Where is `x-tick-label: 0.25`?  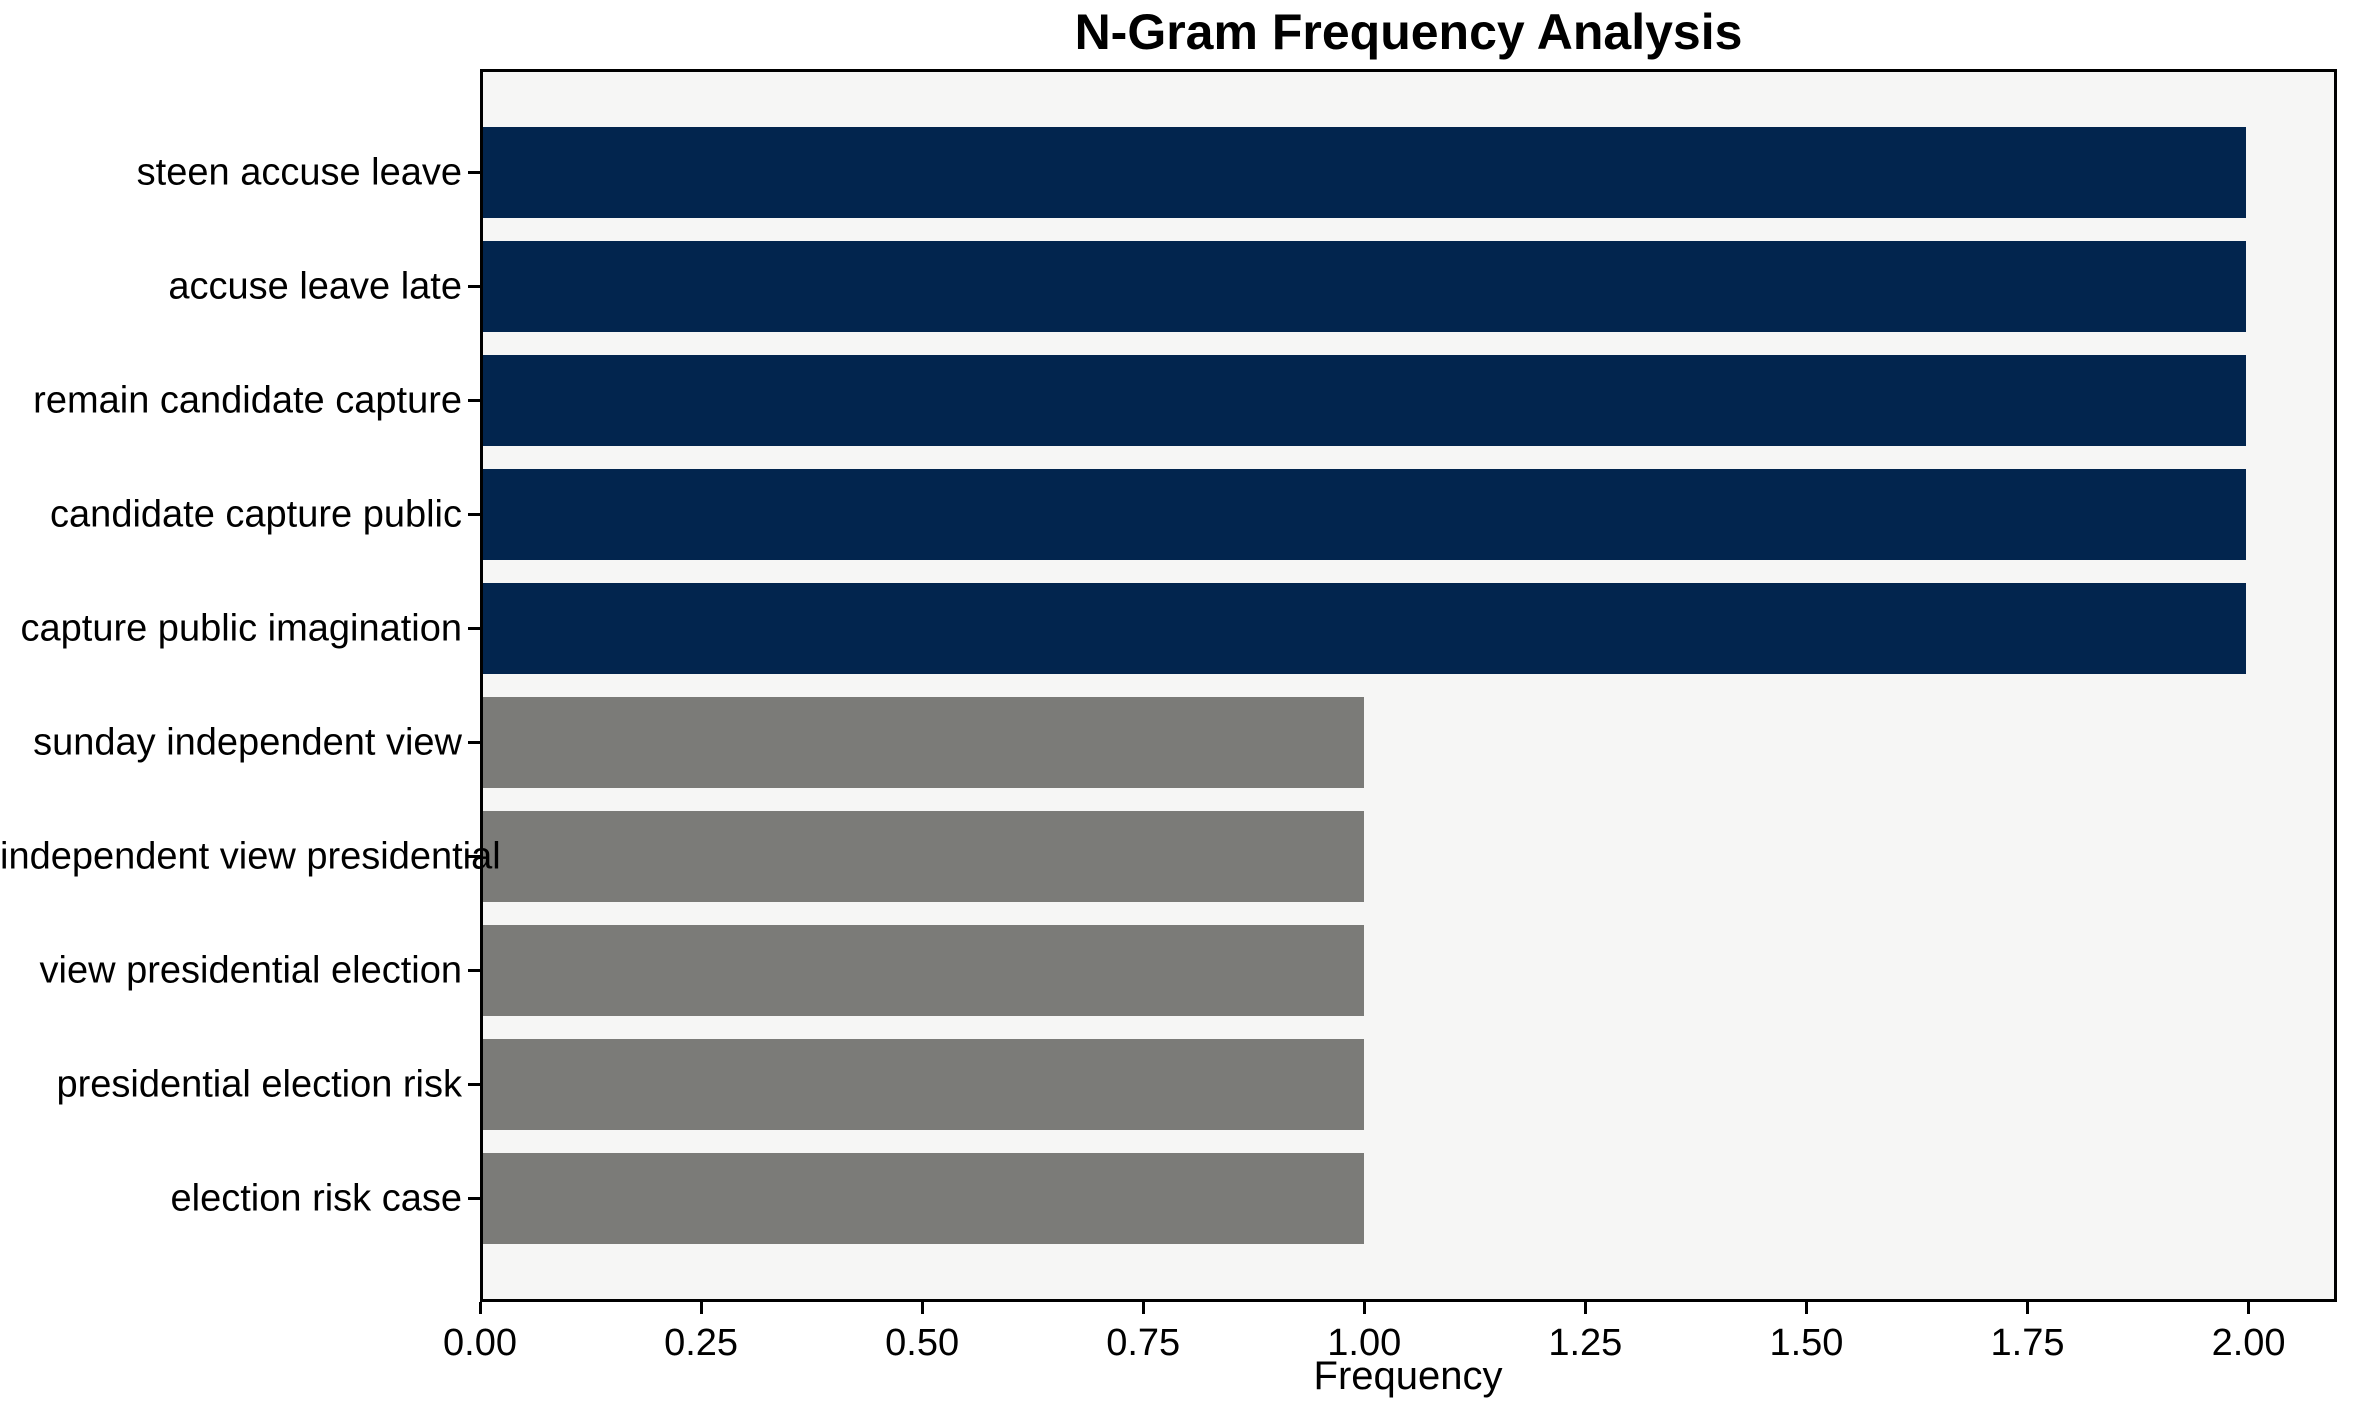
x-tick-label: 0.25 is located at coordinates (701, 1343).